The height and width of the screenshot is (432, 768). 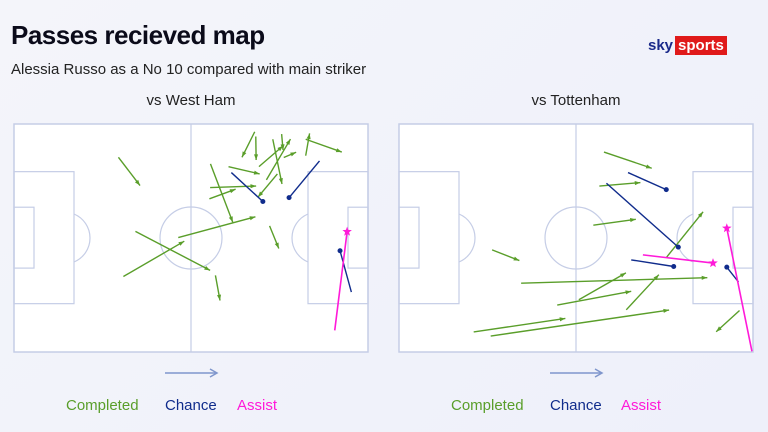 I want to click on logo-sky: sky, so click(x=661, y=45).